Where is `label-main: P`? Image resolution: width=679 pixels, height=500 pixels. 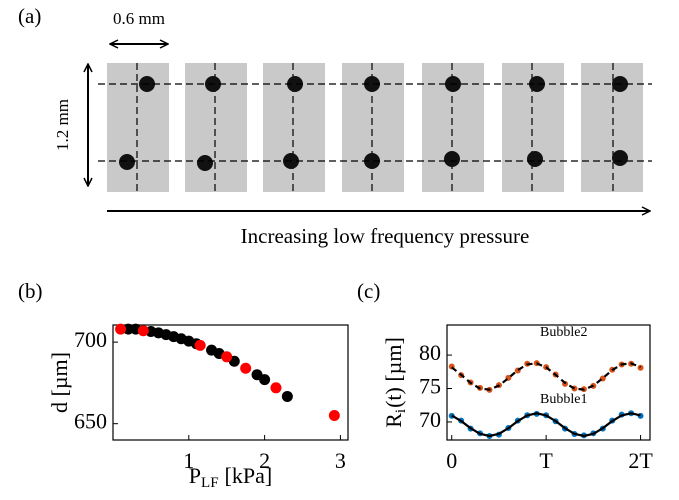 label-main: P is located at coordinates (195, 475).